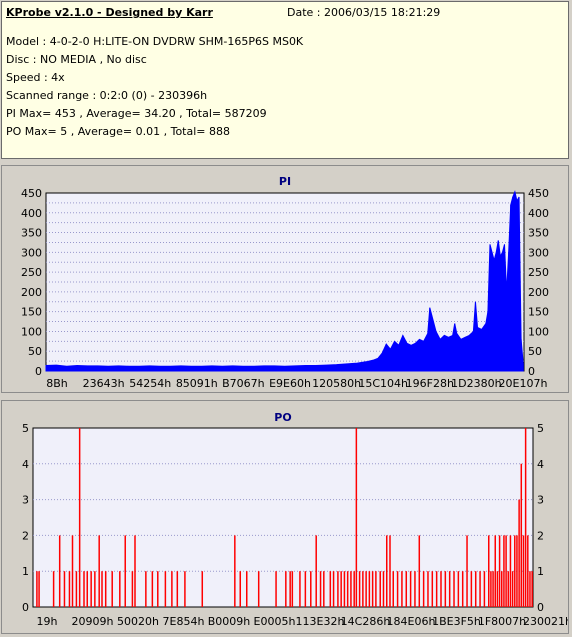 This screenshot has height=637, width=572. What do you see at coordinates (538, 233) in the screenshot?
I see `y-tick-label-right: 350` at bounding box center [538, 233].